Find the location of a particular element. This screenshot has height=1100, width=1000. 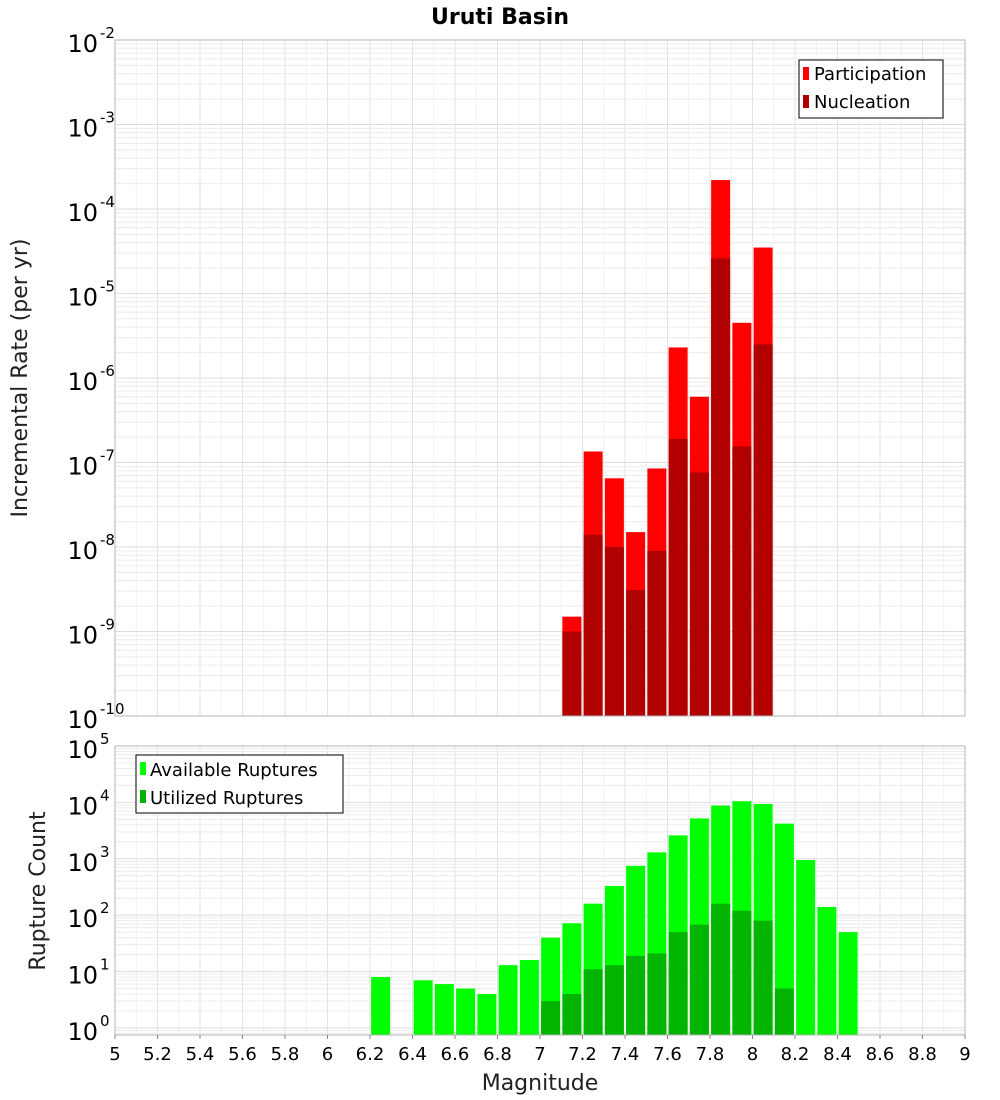

bottom-bars is located at coordinates (614, 918).